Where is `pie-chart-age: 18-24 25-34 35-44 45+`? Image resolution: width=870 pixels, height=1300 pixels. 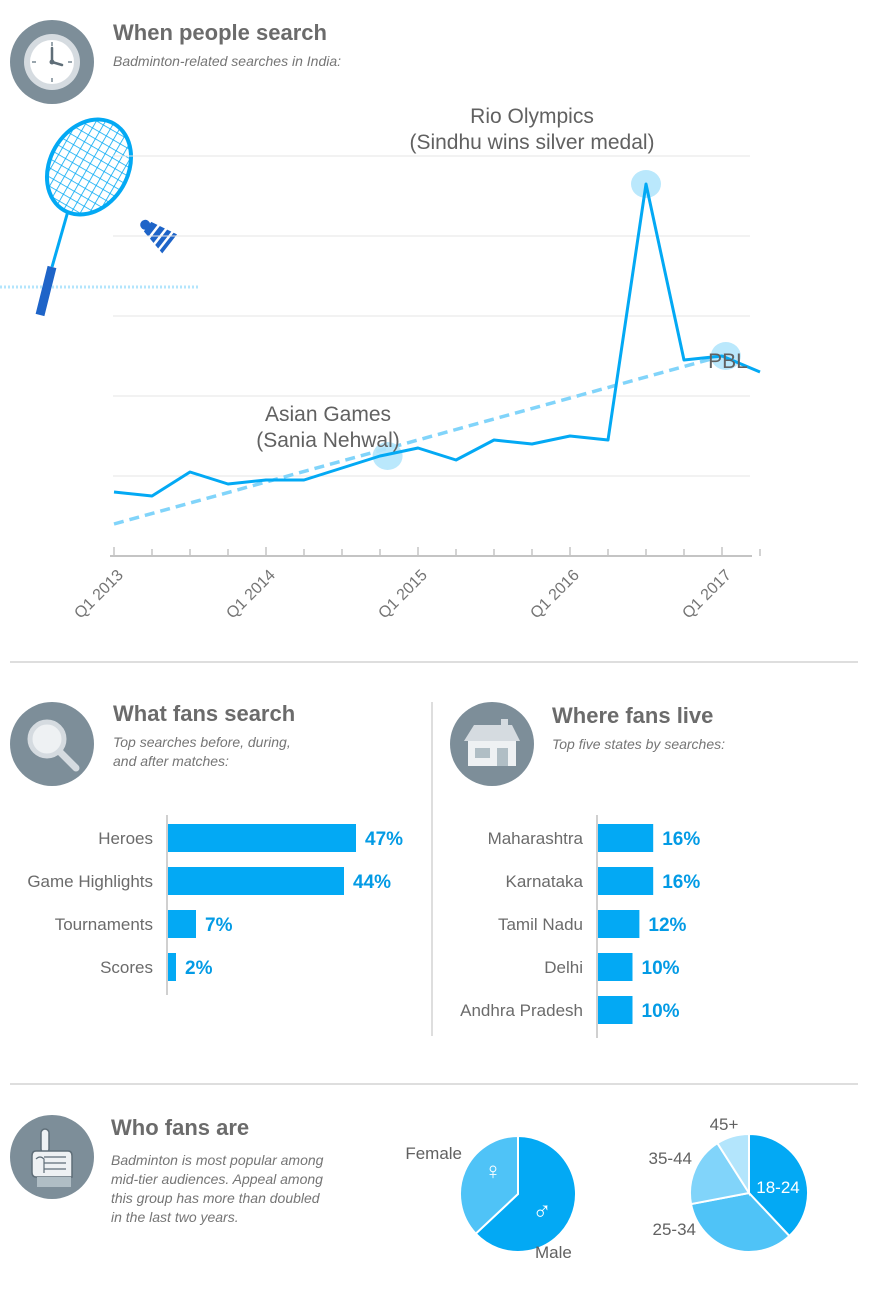 pie-chart-age: 18-24 25-34 35-44 45+ is located at coordinates (729, 1184).